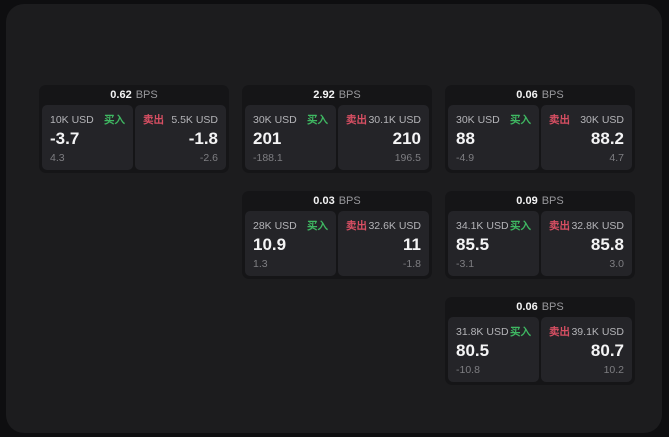 The height and width of the screenshot is (437, 669). I want to click on buy-delta: 4.3, so click(57, 158).